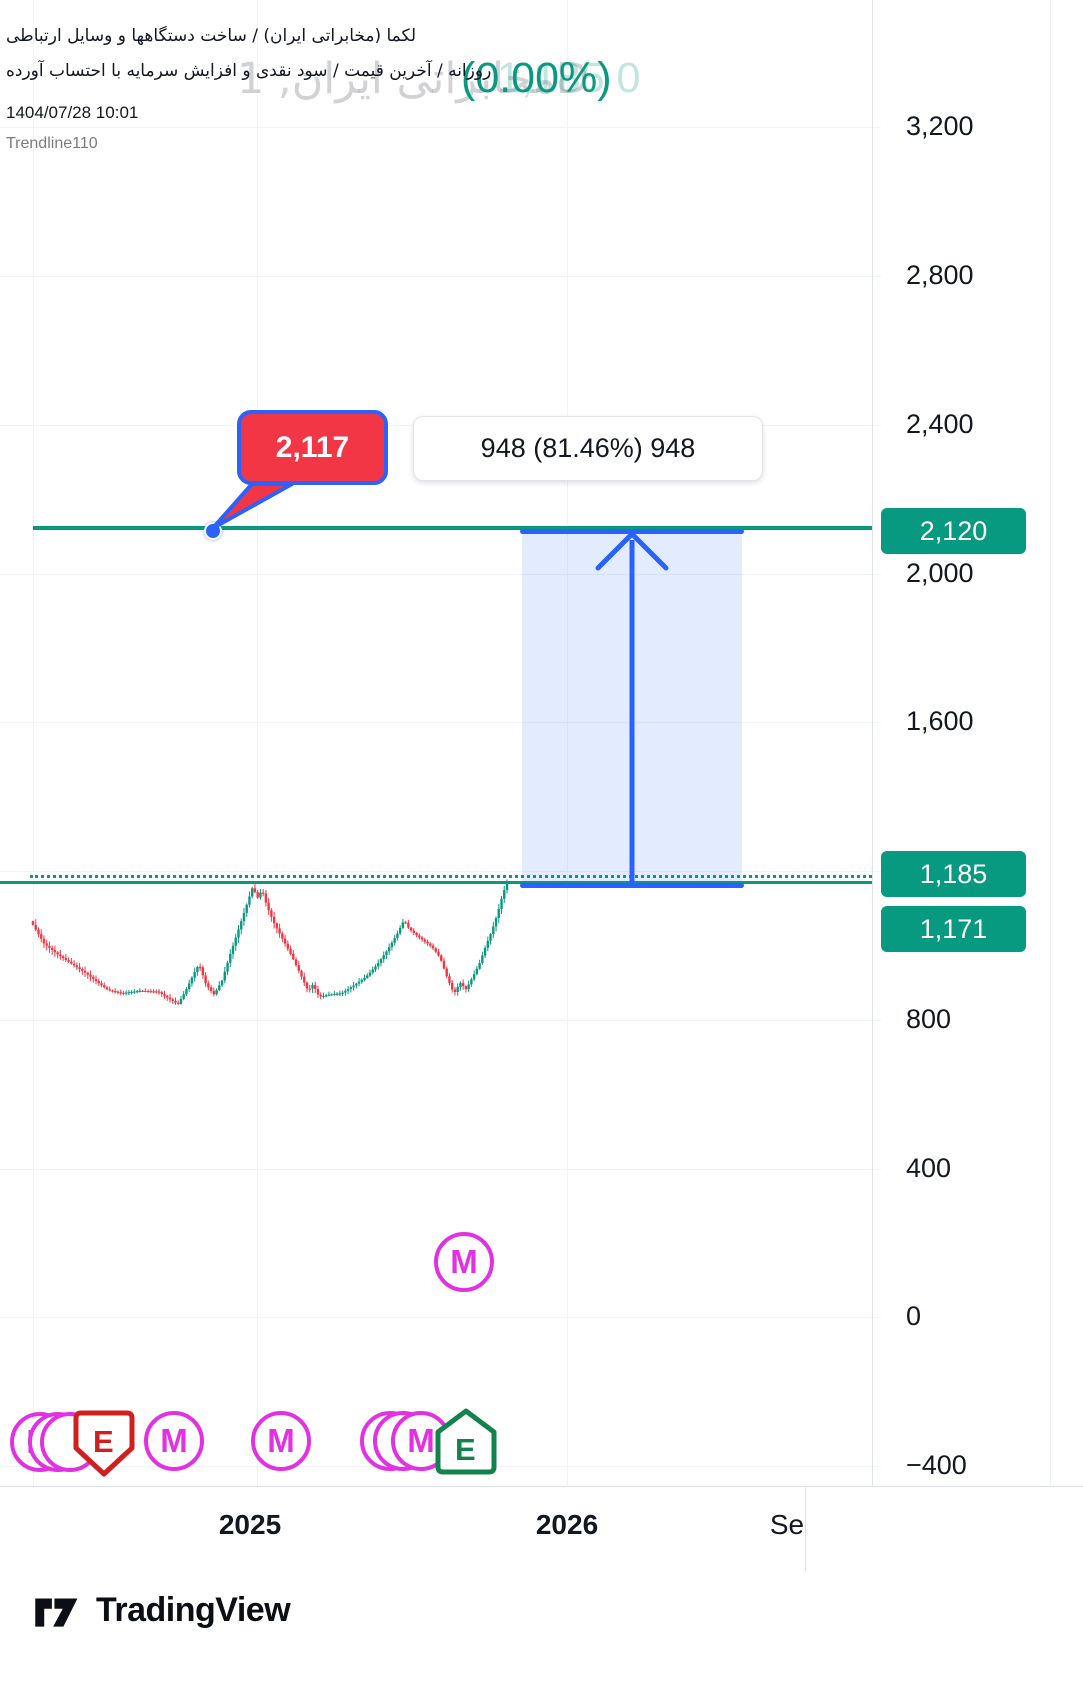  Describe the element at coordinates (193, 1609) in the screenshot. I see `tradingview-logo-text: TradingView` at that location.